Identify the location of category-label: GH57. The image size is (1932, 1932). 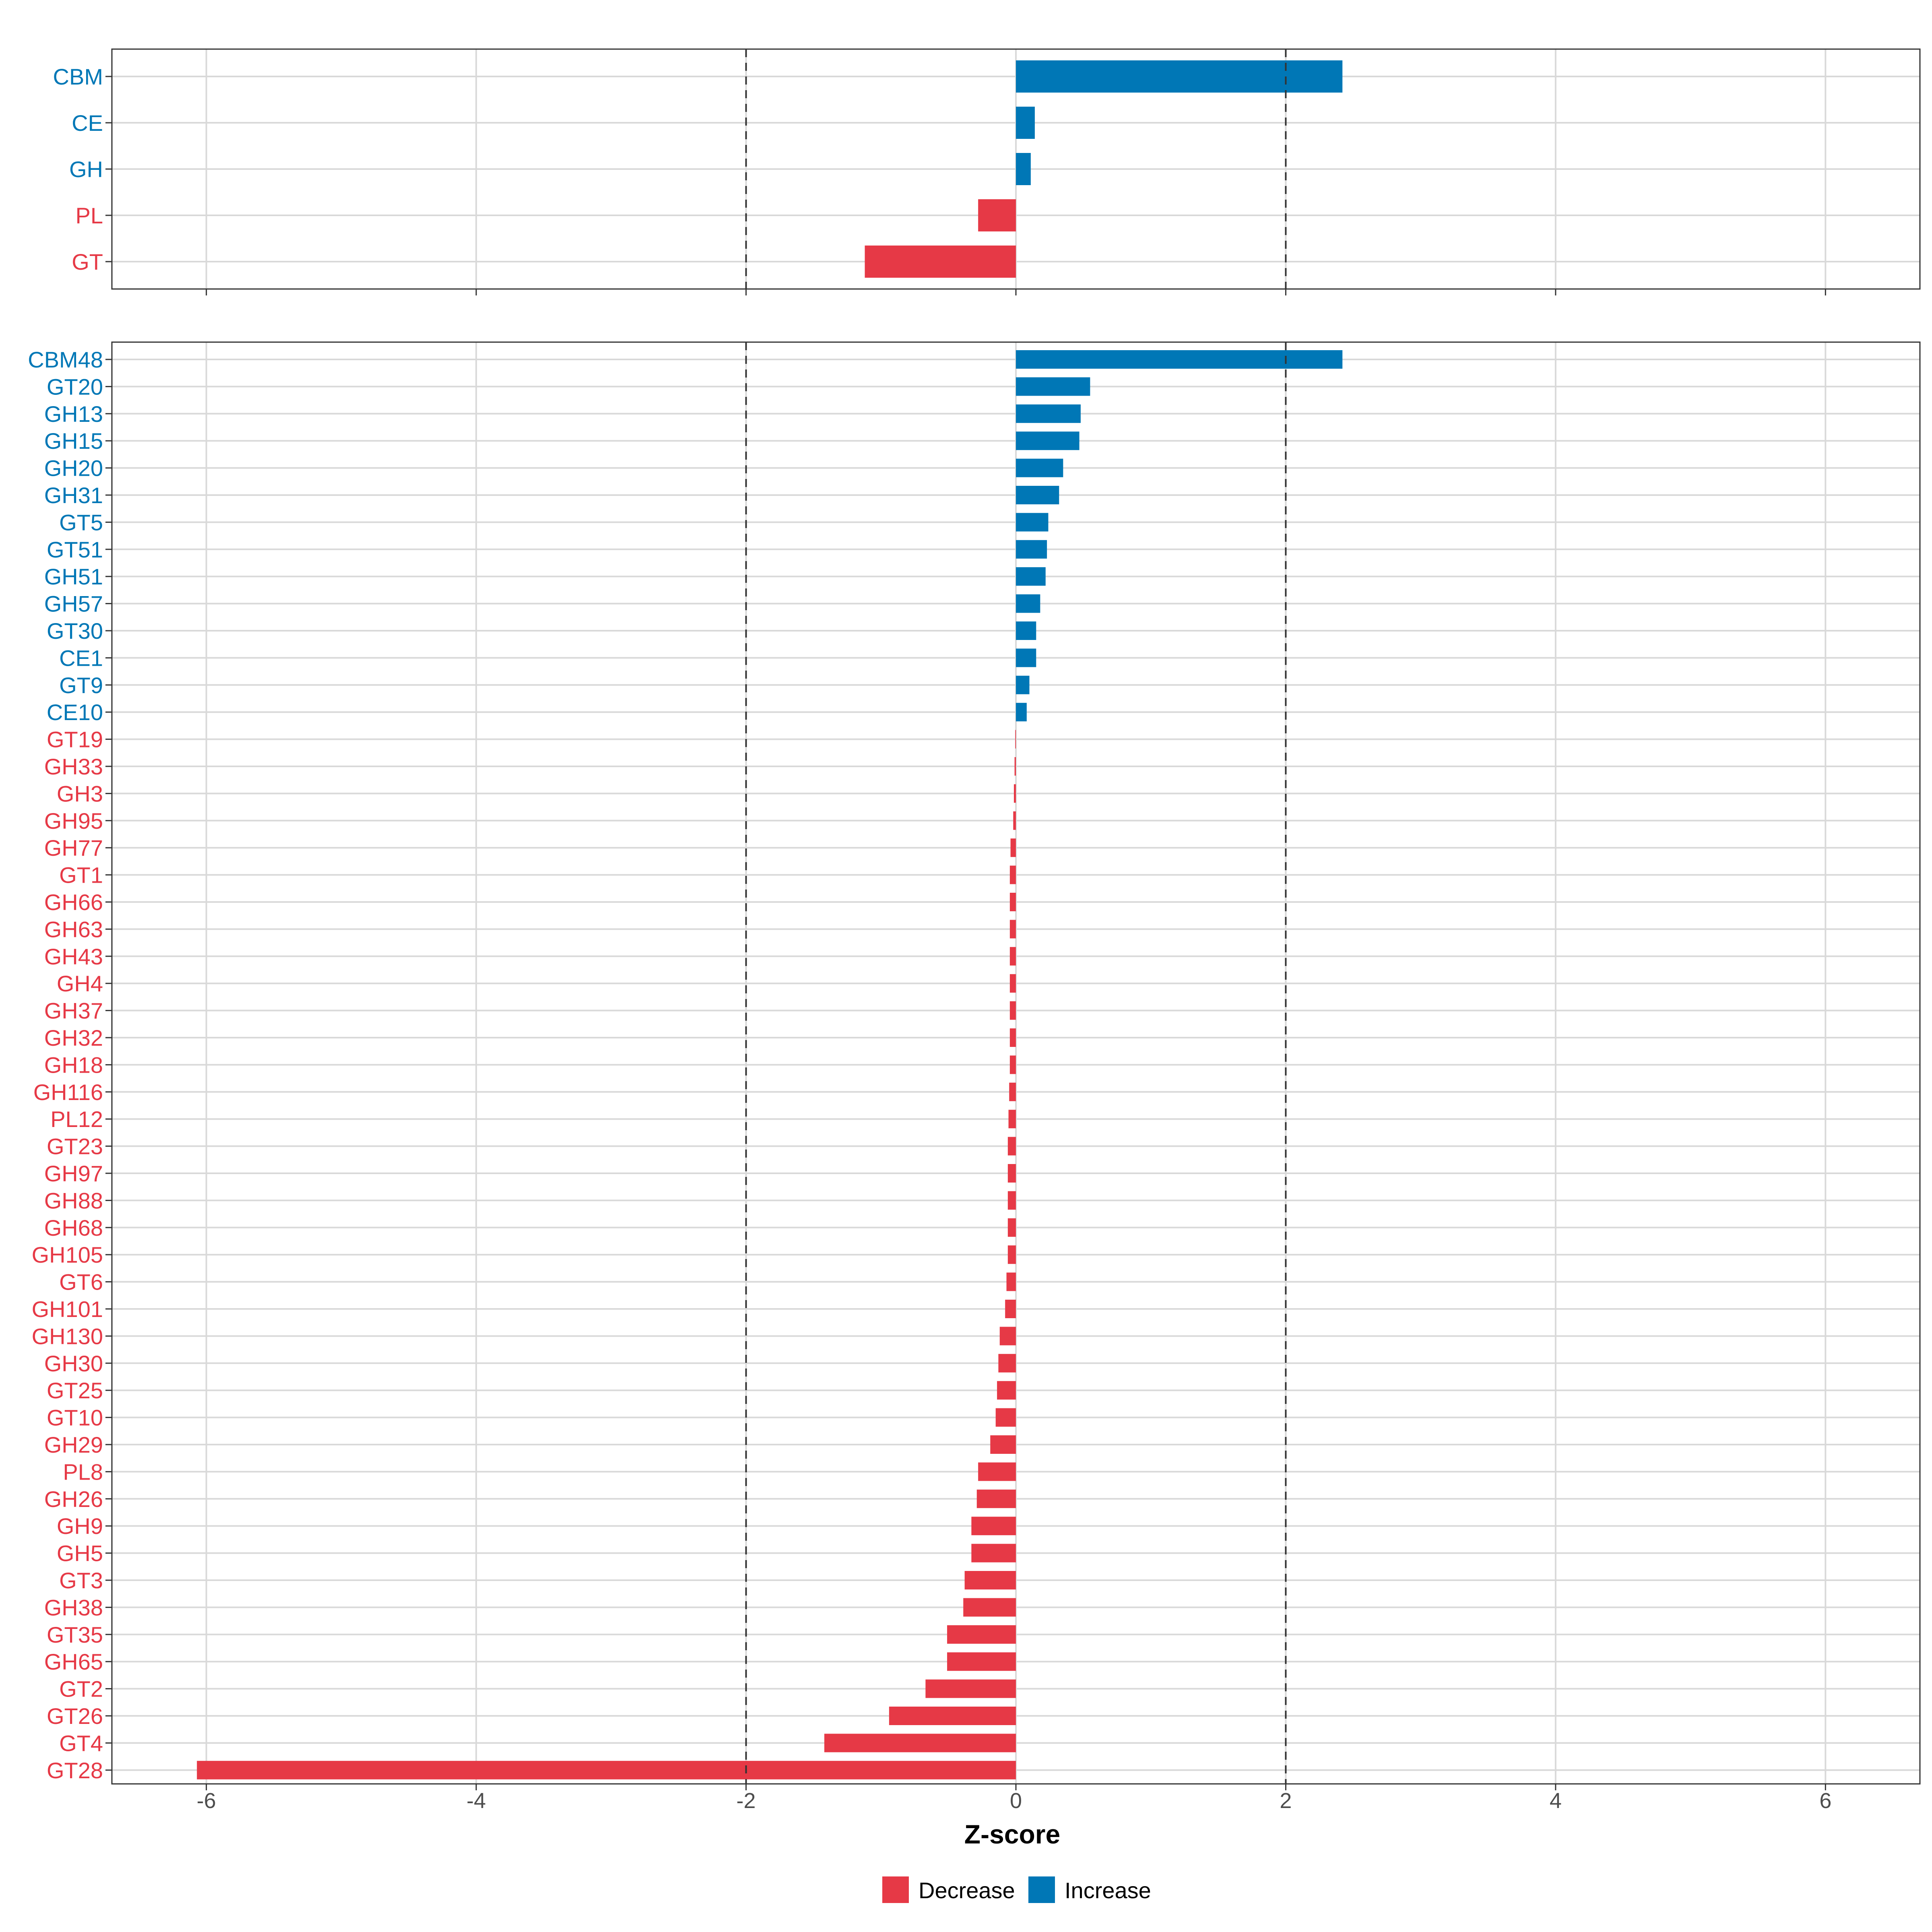
(73, 604).